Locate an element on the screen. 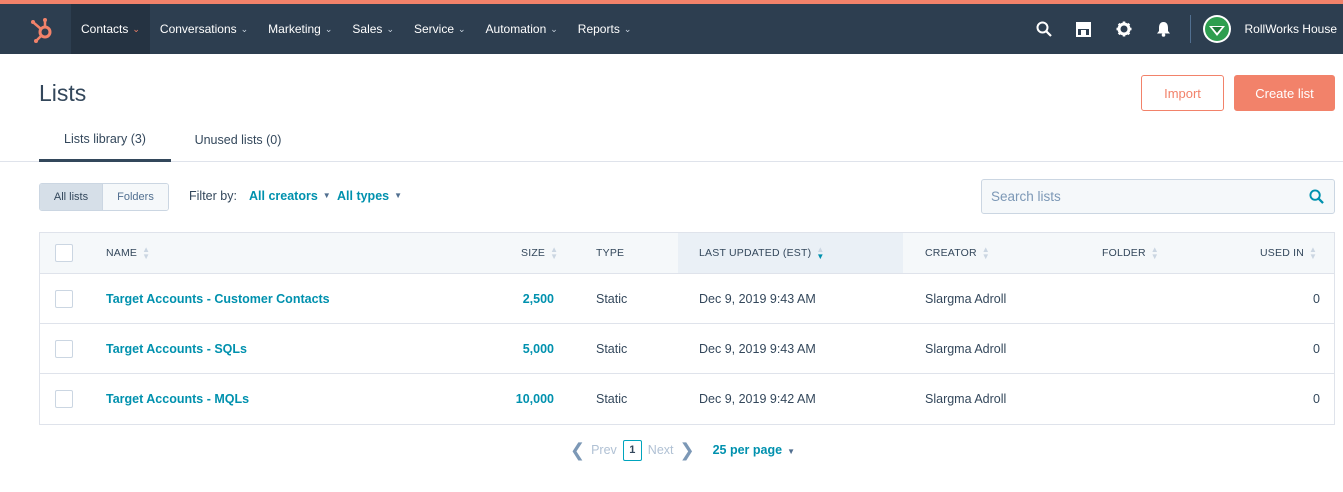  header-creator: CREATOR ▲ ▼ is located at coordinates (957, 253).